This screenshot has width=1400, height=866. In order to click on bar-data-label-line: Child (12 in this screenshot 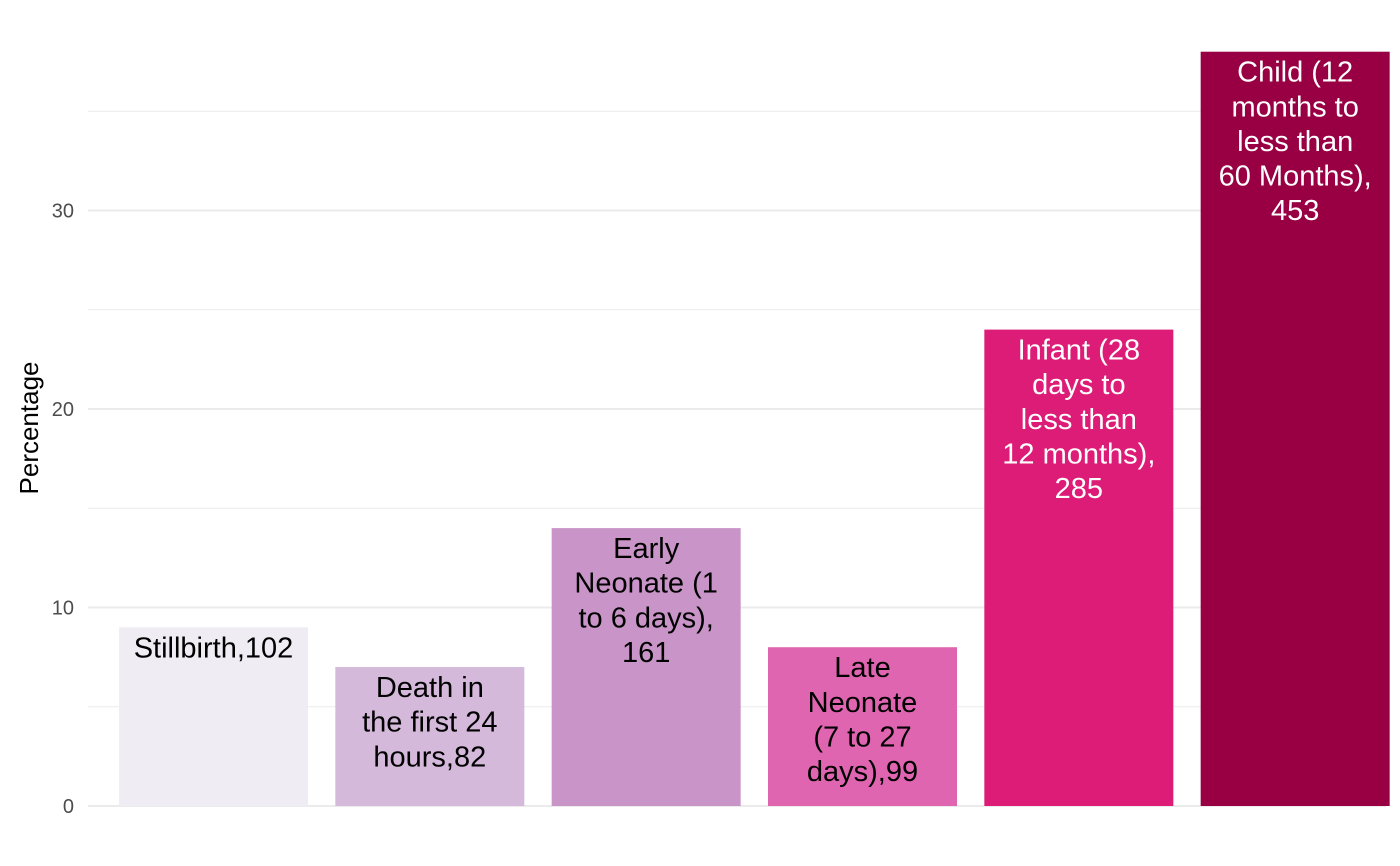, I will do `click(1295, 73)`.